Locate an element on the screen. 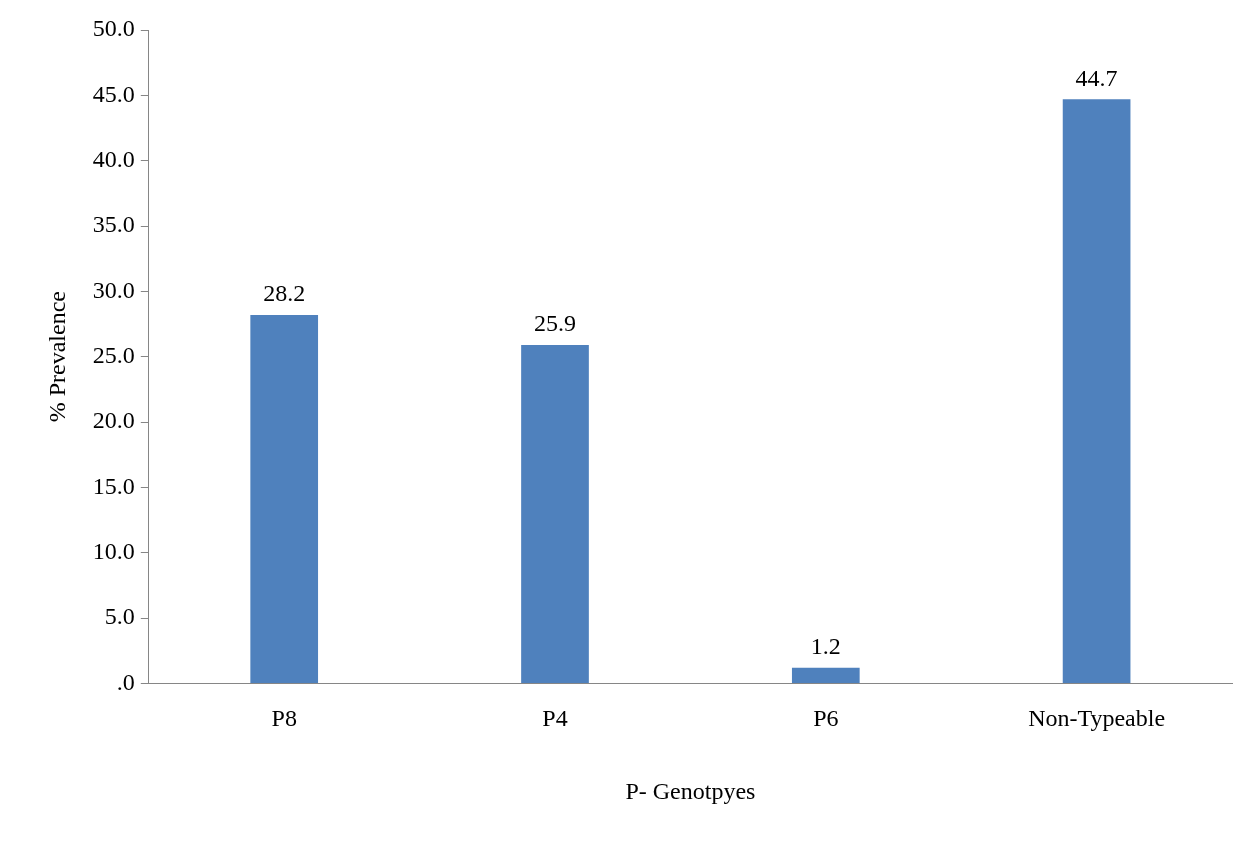  x-tick-label: P8 is located at coordinates (284, 718).